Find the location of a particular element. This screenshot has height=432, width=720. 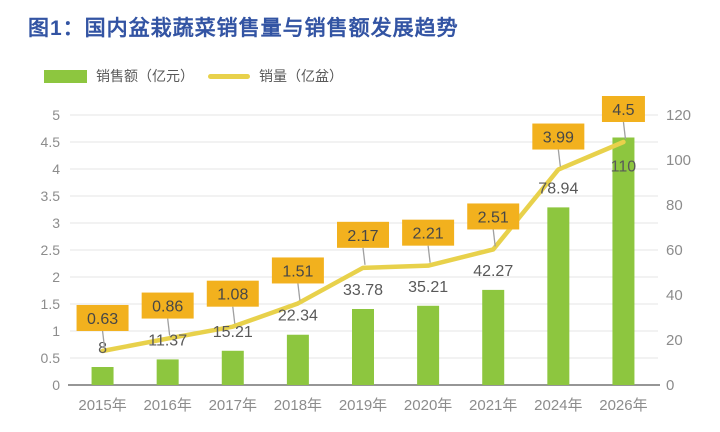

callout-box-2019年 is located at coordinates (363, 234).